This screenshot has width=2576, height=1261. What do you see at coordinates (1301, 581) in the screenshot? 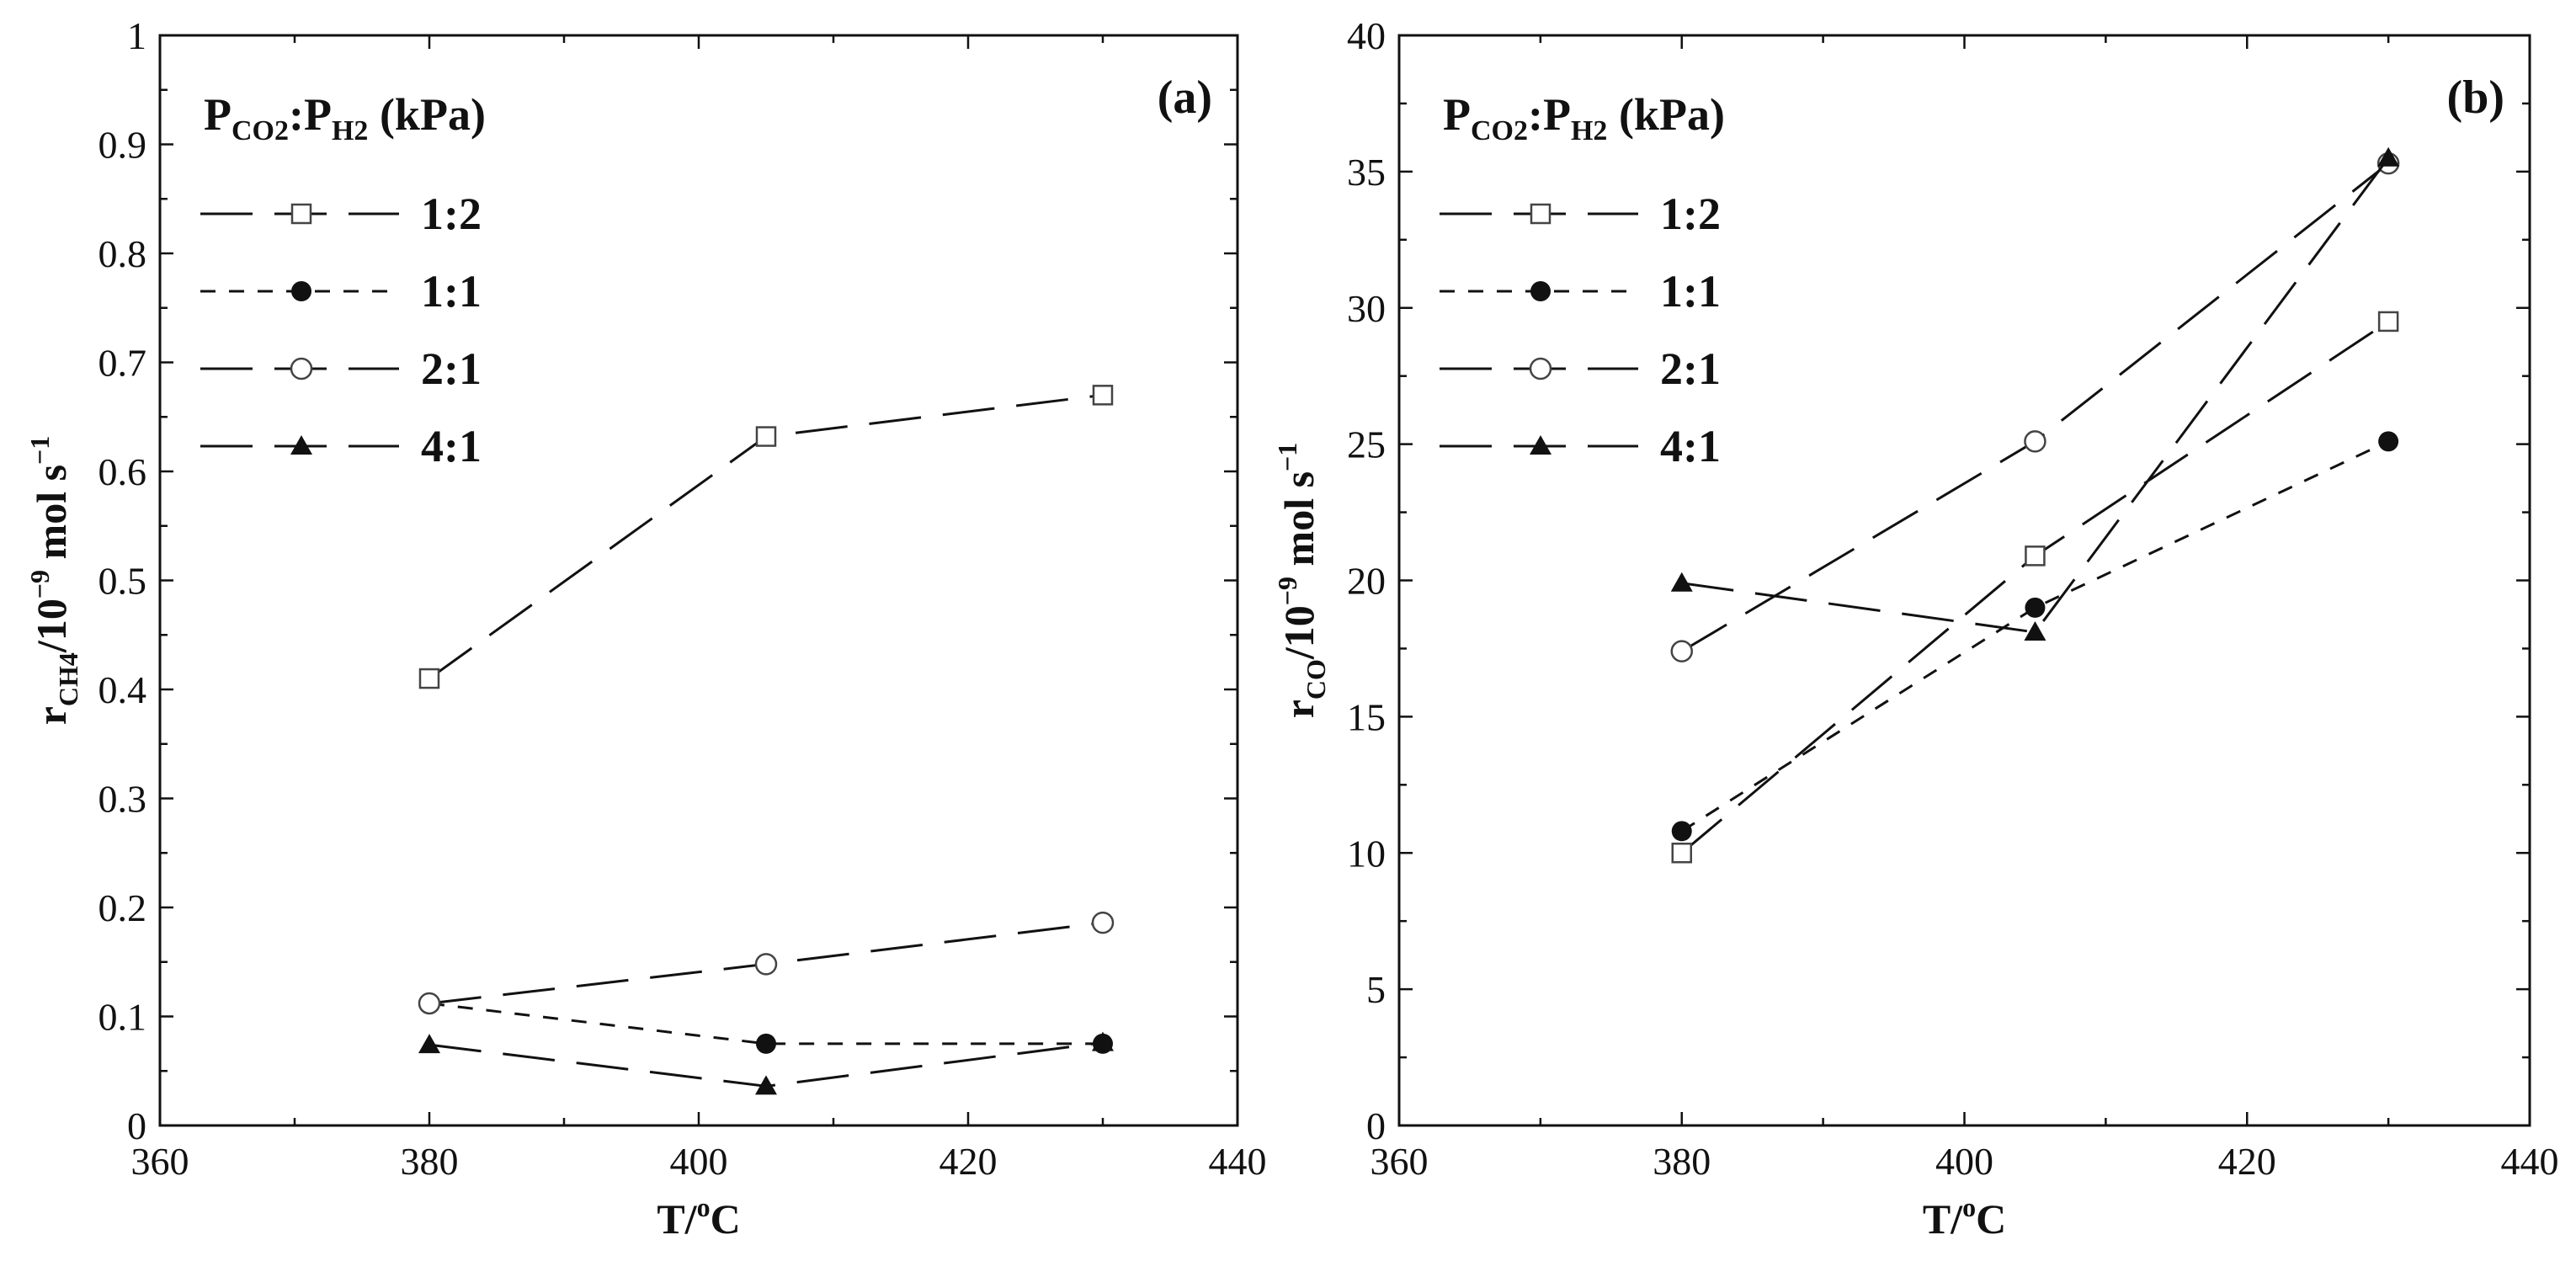
I see `y-axis-label: rCO/10−9 mol s−1` at bounding box center [1301, 581].